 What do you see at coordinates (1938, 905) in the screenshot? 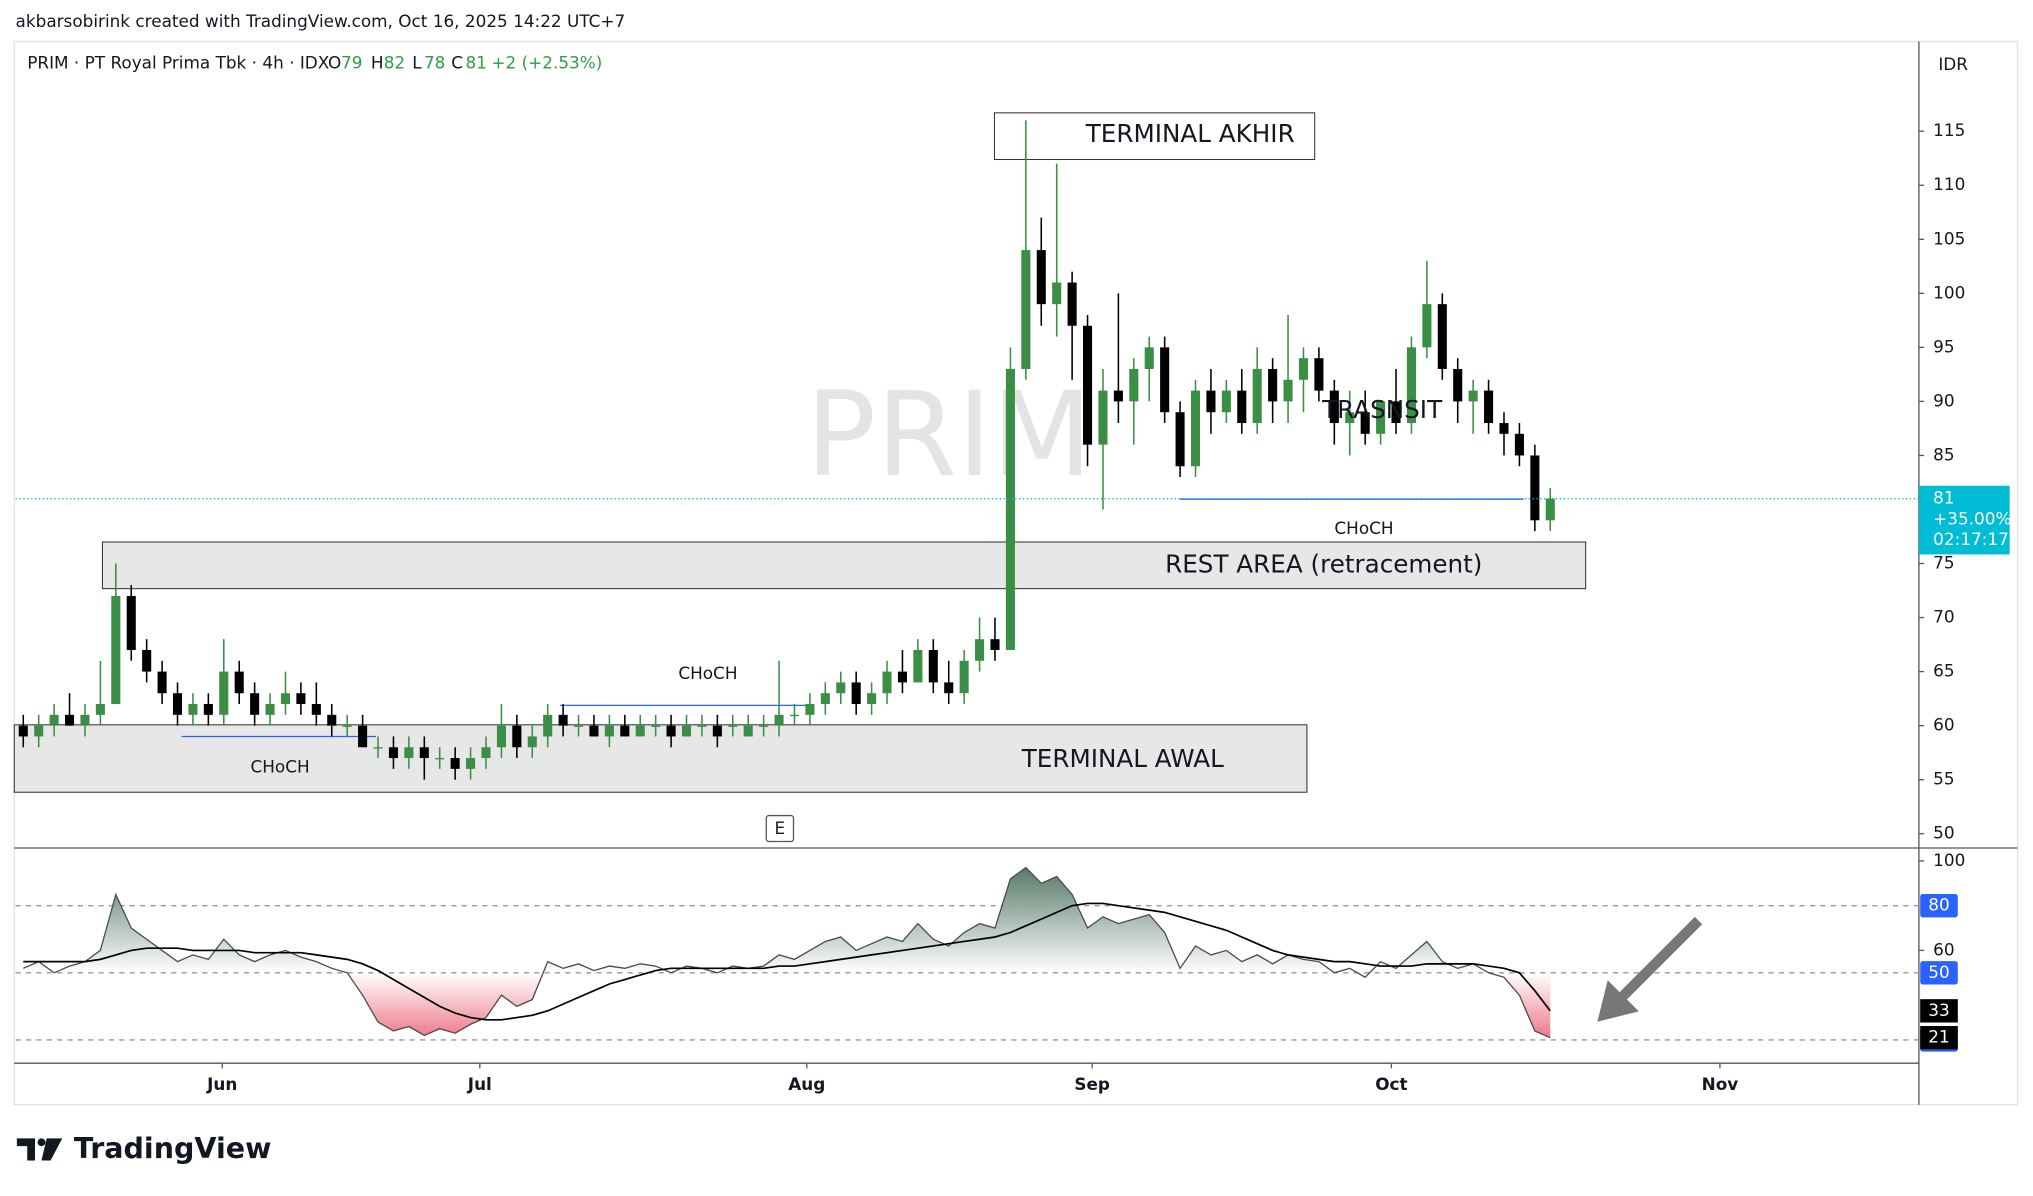
I see `level-label: 80` at bounding box center [1938, 905].